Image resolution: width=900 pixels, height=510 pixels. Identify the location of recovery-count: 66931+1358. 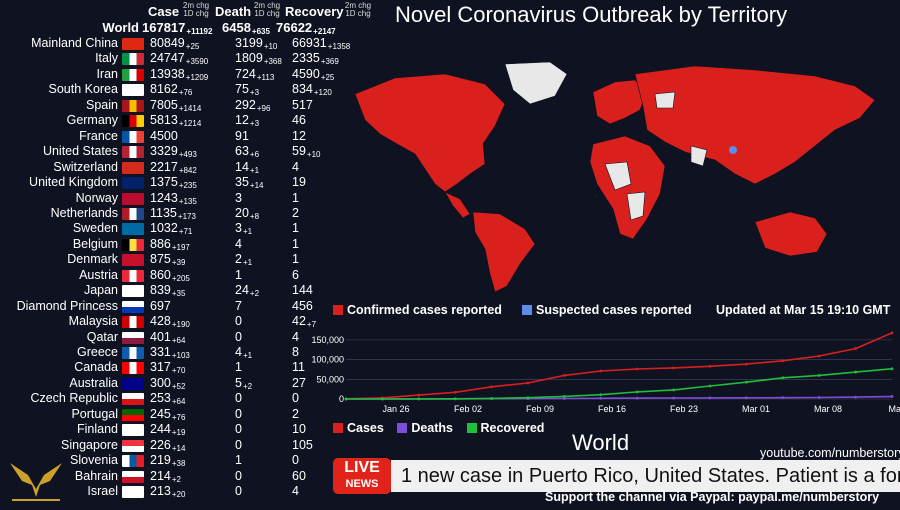
(321, 43).